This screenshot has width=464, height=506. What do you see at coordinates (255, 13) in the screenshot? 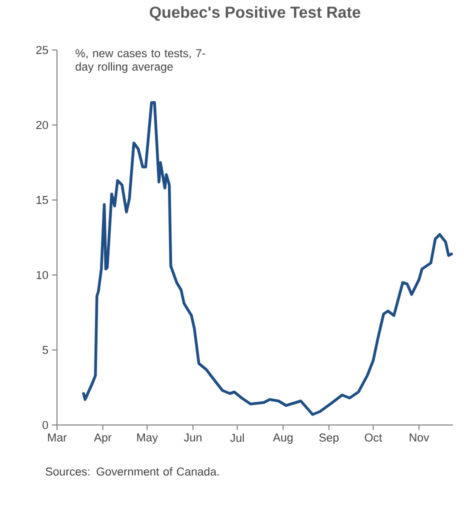
I see `chart-title: Quebec's Positive Test Rate` at bounding box center [255, 13].